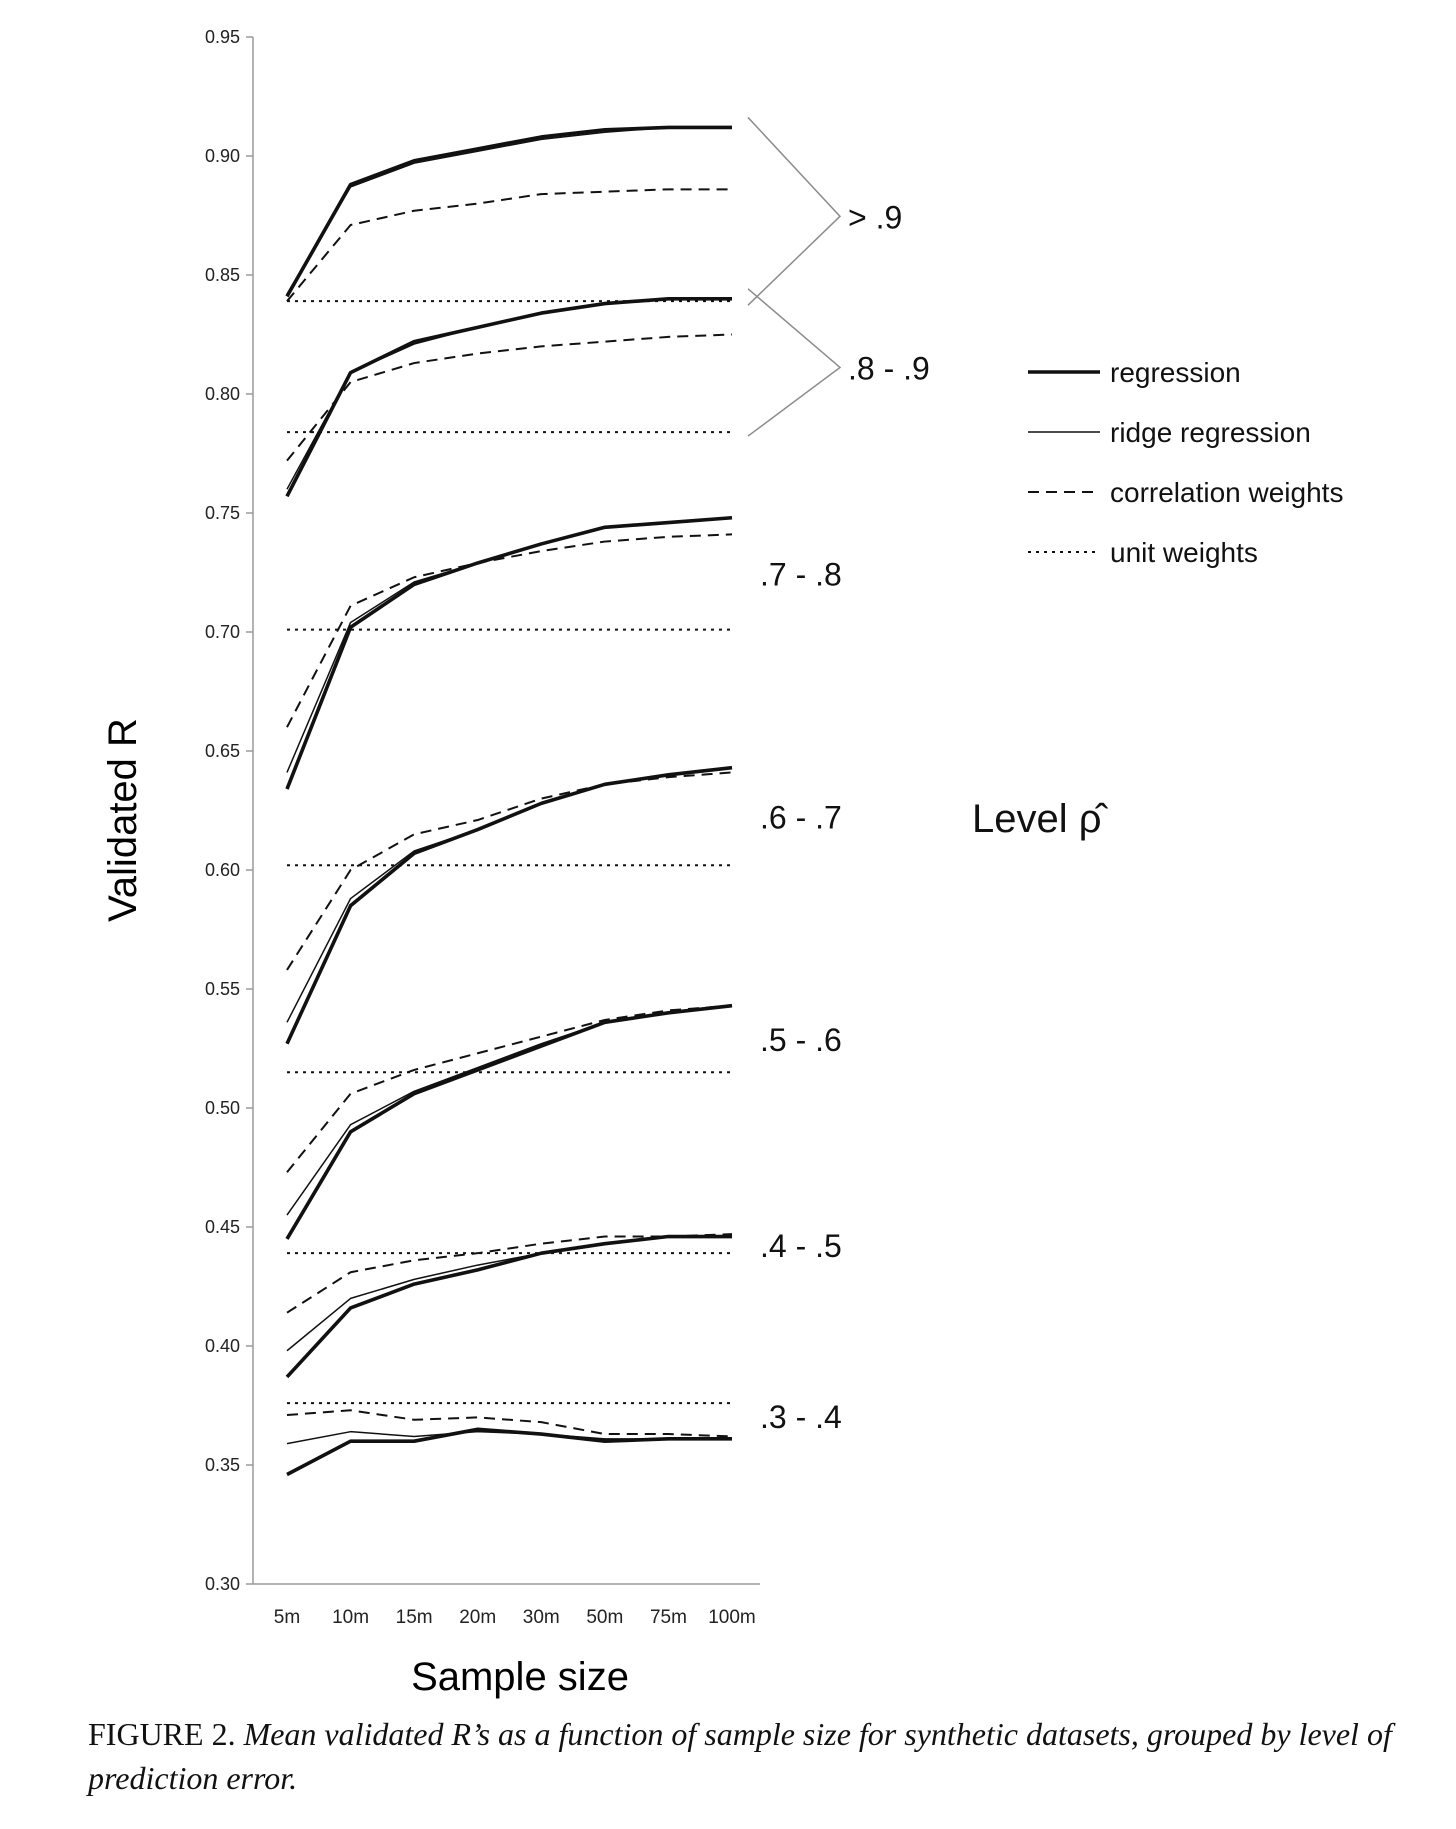 The height and width of the screenshot is (1829, 1456). Describe the element at coordinates (222, 751) in the screenshot. I see `y-tick-label: 0.65` at that location.